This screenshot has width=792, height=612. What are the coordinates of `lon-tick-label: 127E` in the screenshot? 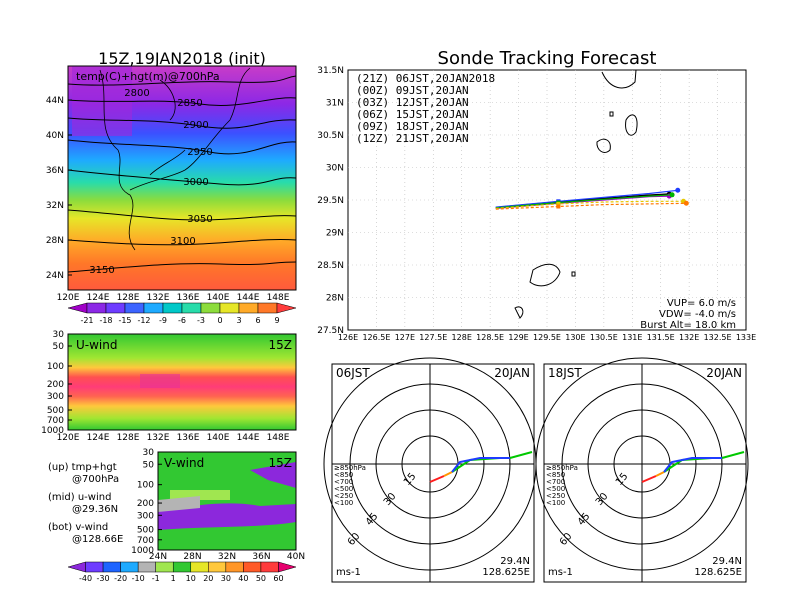 It's located at (405, 337).